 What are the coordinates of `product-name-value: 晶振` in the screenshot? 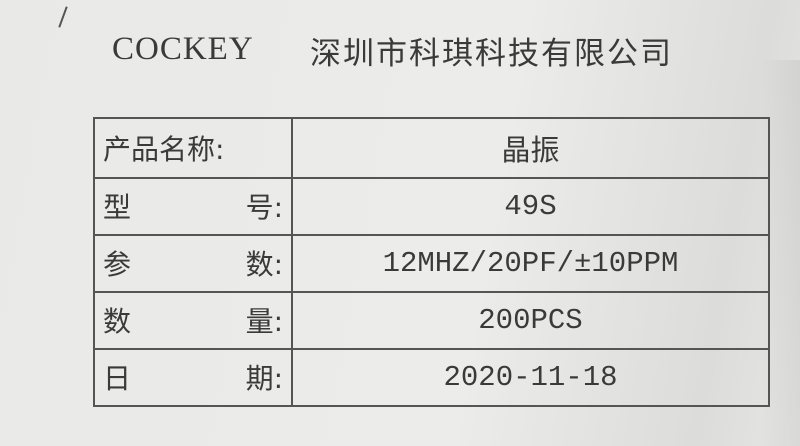 It's located at (530, 148).